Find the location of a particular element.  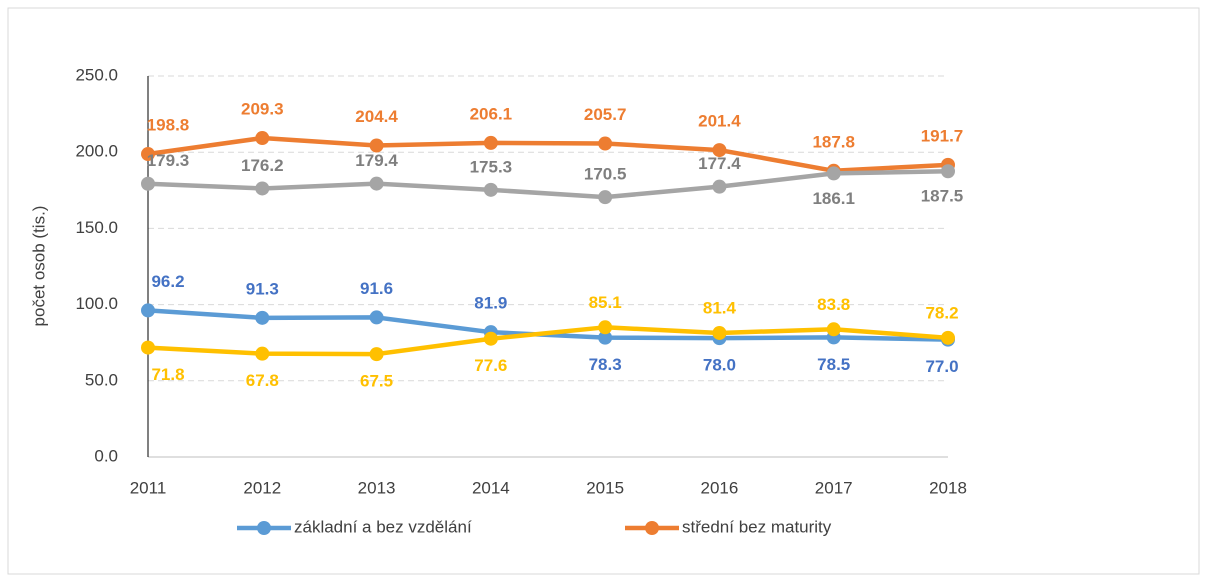

data-label: 170.5 is located at coordinates (605, 174).